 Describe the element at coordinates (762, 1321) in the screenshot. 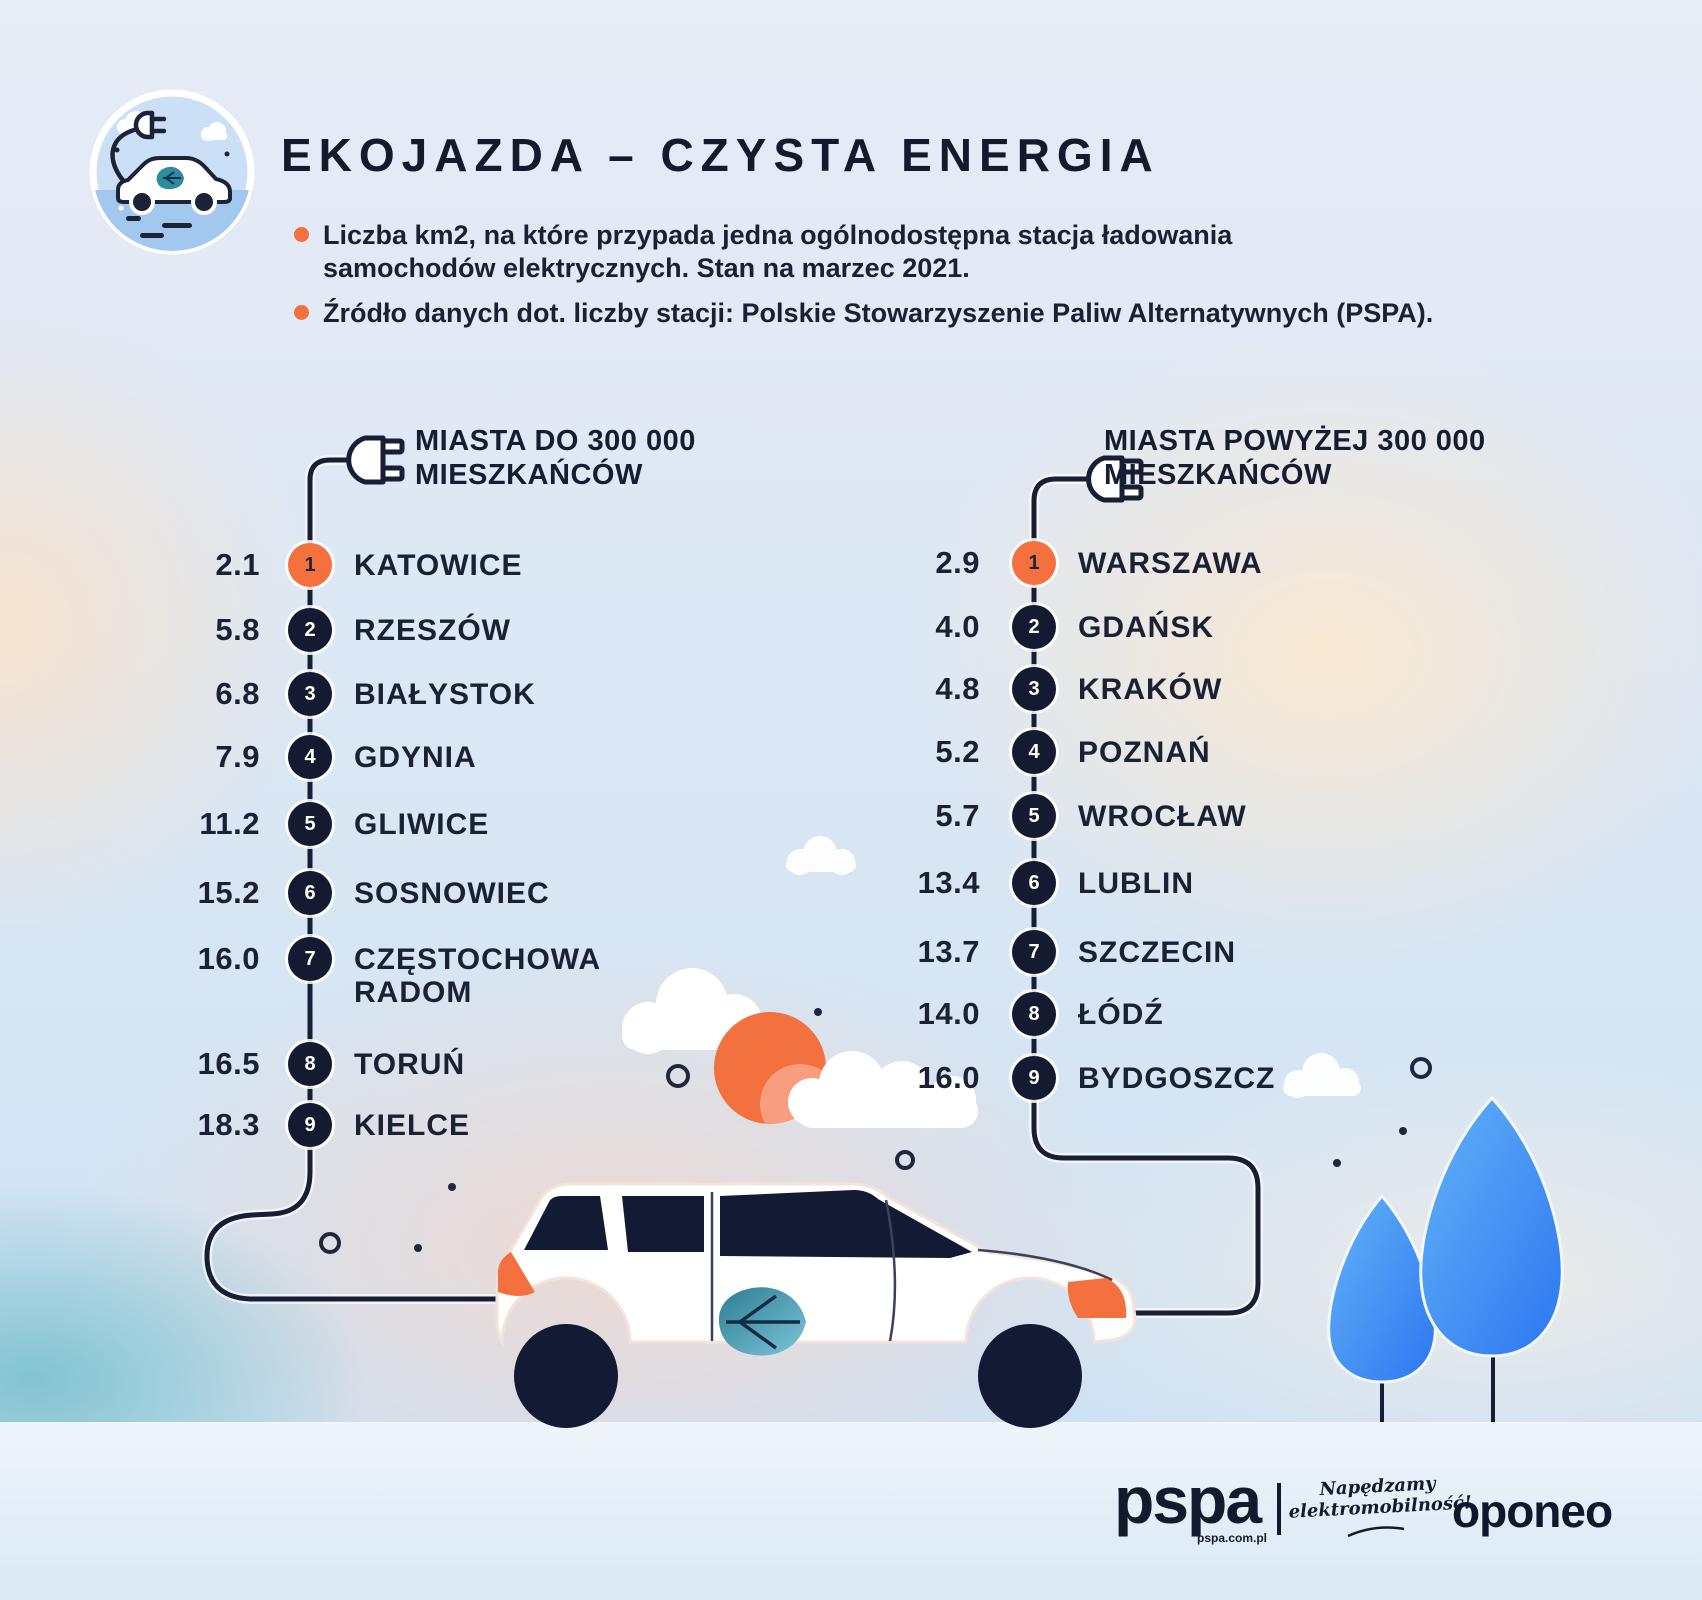

I see `leaf-logo-icon` at that location.